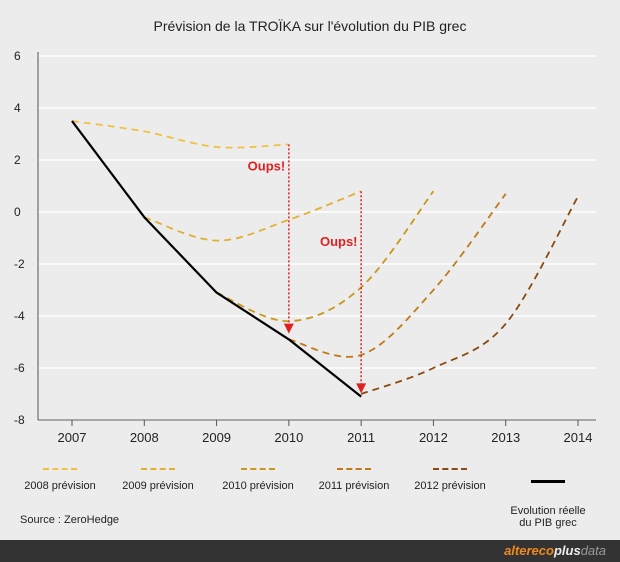 This screenshot has height=562, width=620. Describe the element at coordinates (505, 437) in the screenshot. I see `x-tick-label: 2013` at that location.